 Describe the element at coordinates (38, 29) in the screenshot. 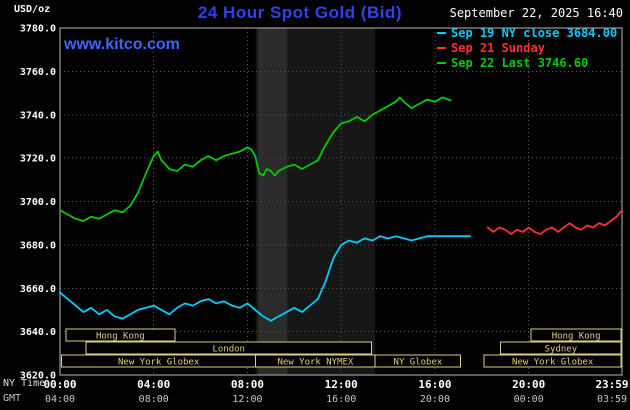

I see `y-tick-label: 3780.0` at that location.